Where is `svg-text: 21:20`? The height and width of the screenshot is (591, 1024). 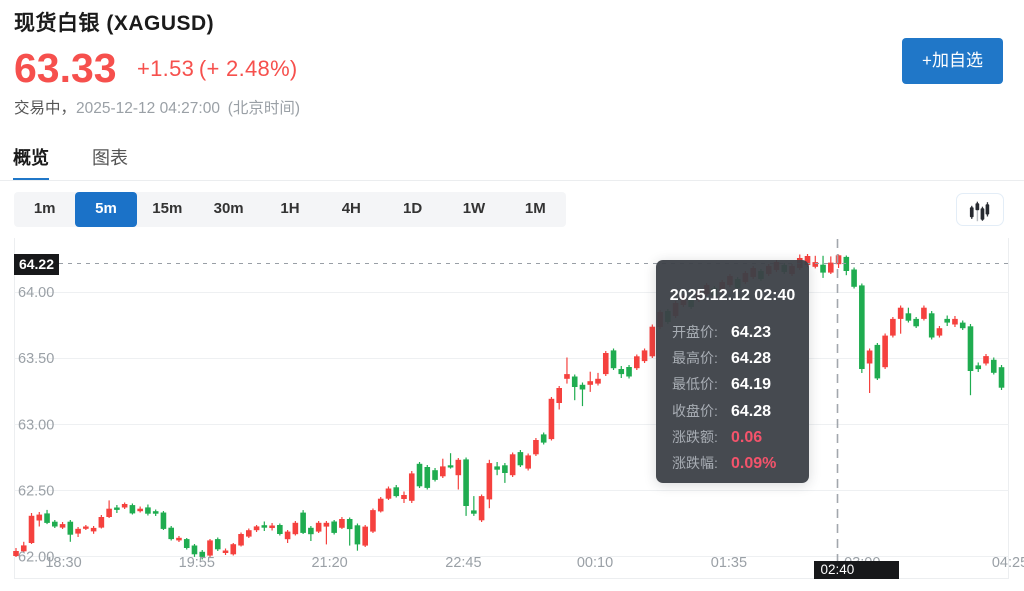
svg-text: 21:20 is located at coordinates (329, 563).